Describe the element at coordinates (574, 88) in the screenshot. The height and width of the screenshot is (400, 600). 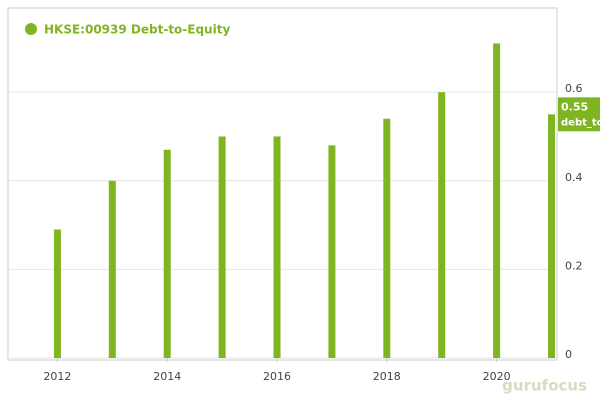
I see `y-tick-label: 0.6` at that location.